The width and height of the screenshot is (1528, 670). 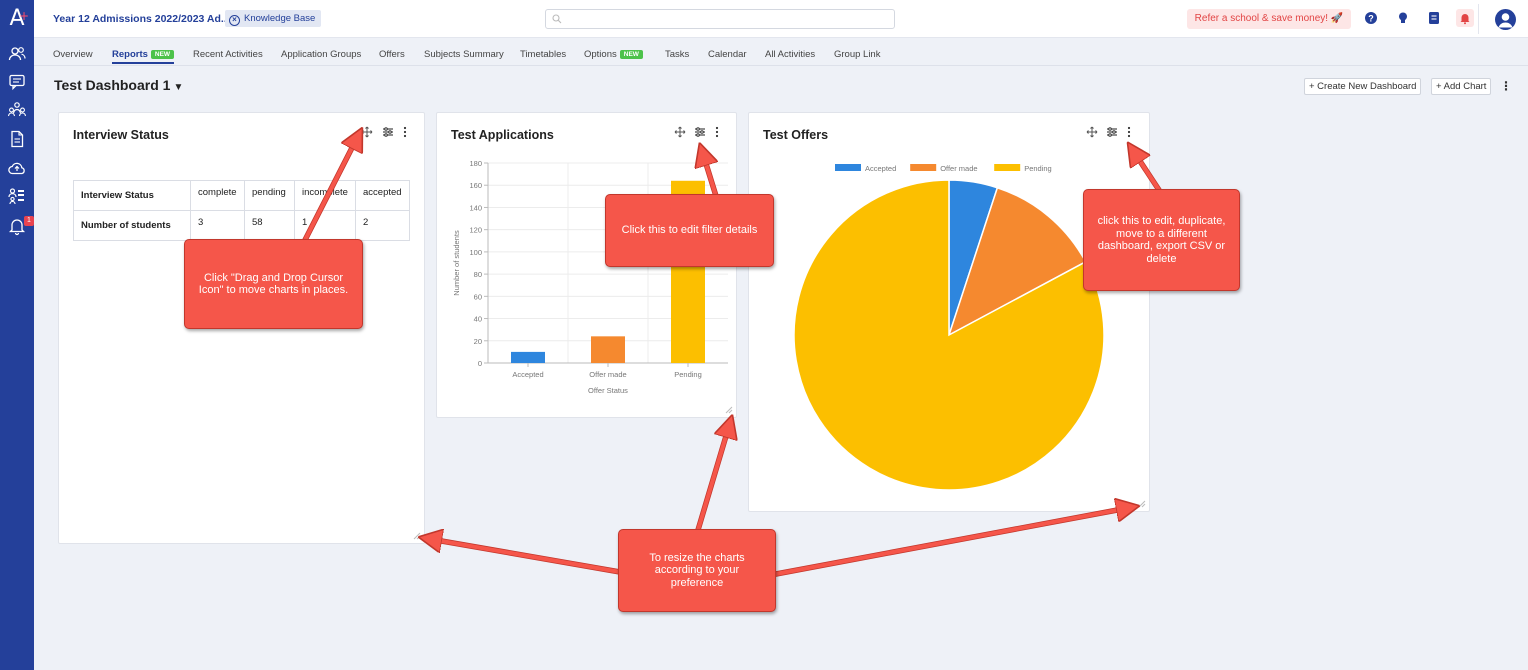 What do you see at coordinates (1403, 18) in the screenshot?
I see `lightbulb-icon` at bounding box center [1403, 18].